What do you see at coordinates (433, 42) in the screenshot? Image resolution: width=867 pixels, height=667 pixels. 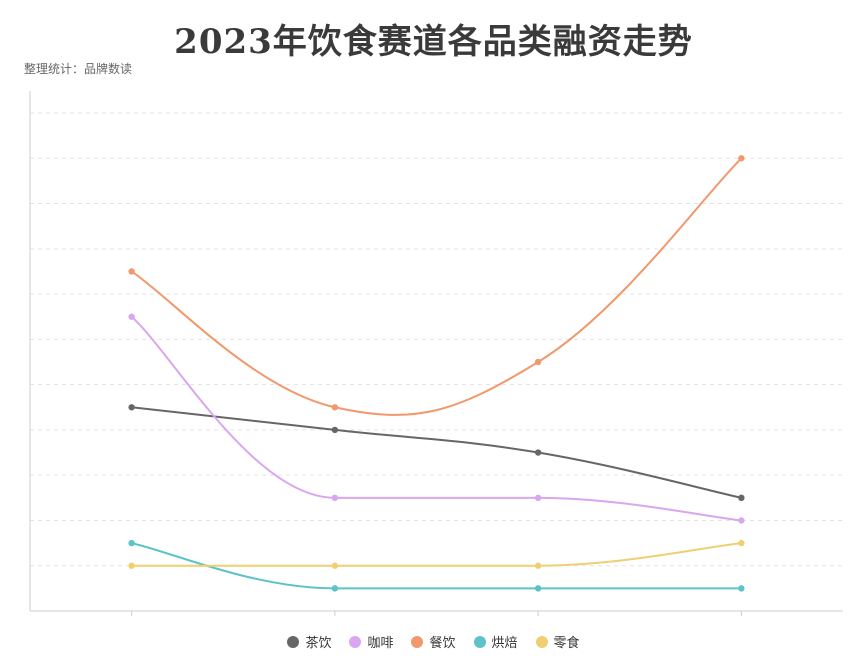 I see `chart-title: 2023年饮食赛道各品类融资走势` at bounding box center [433, 42].